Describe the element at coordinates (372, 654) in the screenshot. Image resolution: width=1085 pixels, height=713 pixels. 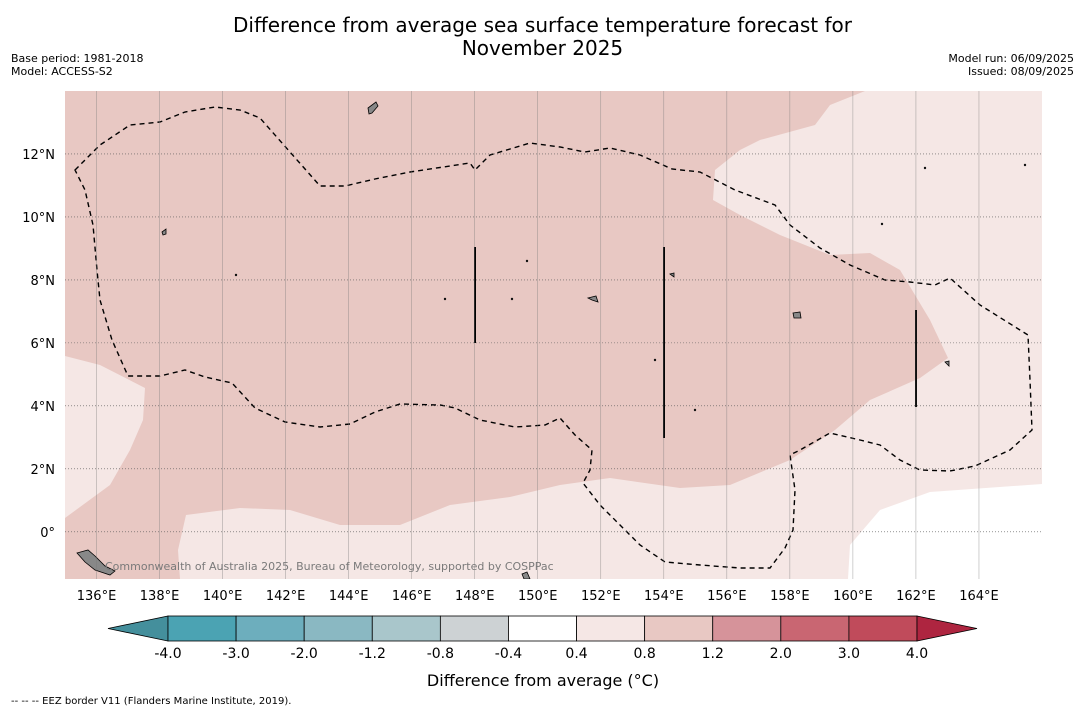
I see `colorbar-tick-label: -1.2` at that location.